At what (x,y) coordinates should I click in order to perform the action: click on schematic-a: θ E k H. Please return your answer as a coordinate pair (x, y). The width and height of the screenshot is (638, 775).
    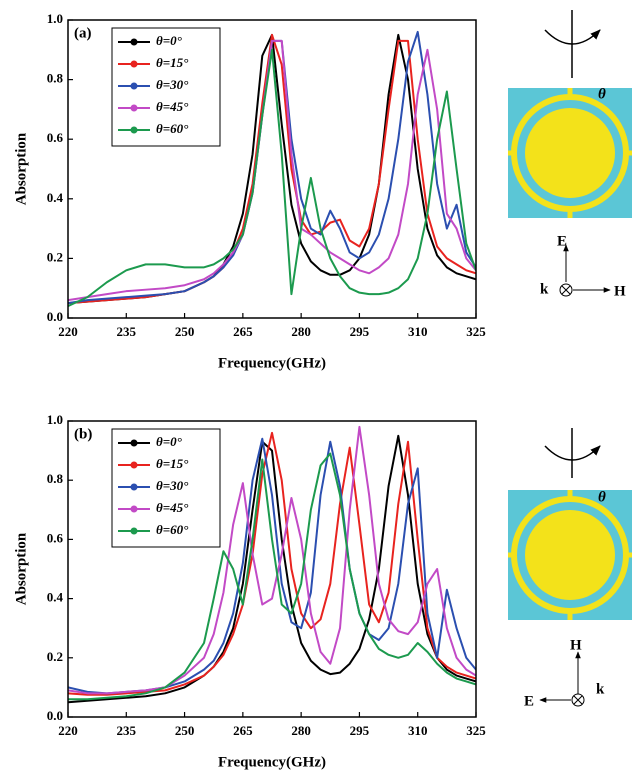
    Looking at the image, I should click on (570, 154).